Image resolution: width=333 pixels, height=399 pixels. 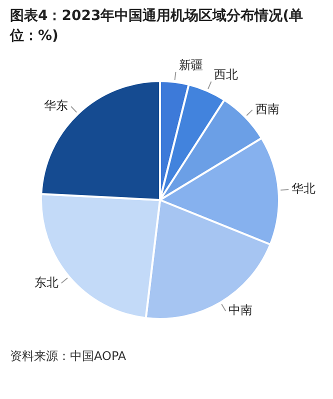 What do you see at coordinates (240, 310) in the screenshot?
I see `slice-label: 中南` at bounding box center [240, 310].